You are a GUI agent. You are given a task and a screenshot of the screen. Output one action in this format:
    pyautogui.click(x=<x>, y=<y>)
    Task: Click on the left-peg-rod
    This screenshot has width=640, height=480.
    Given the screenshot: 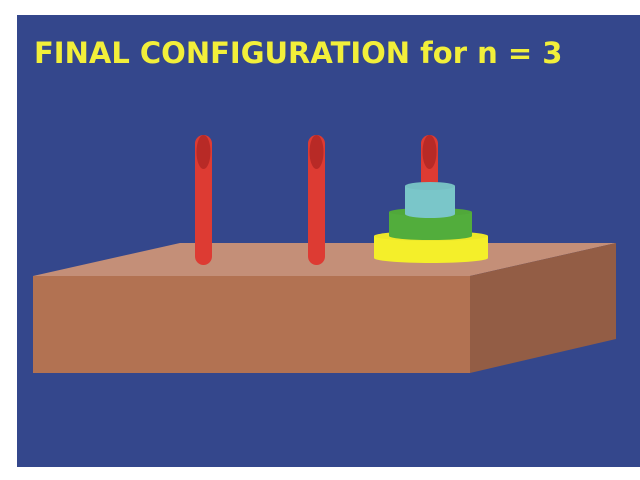 What is the action you would take?
    pyautogui.click(x=203, y=200)
    